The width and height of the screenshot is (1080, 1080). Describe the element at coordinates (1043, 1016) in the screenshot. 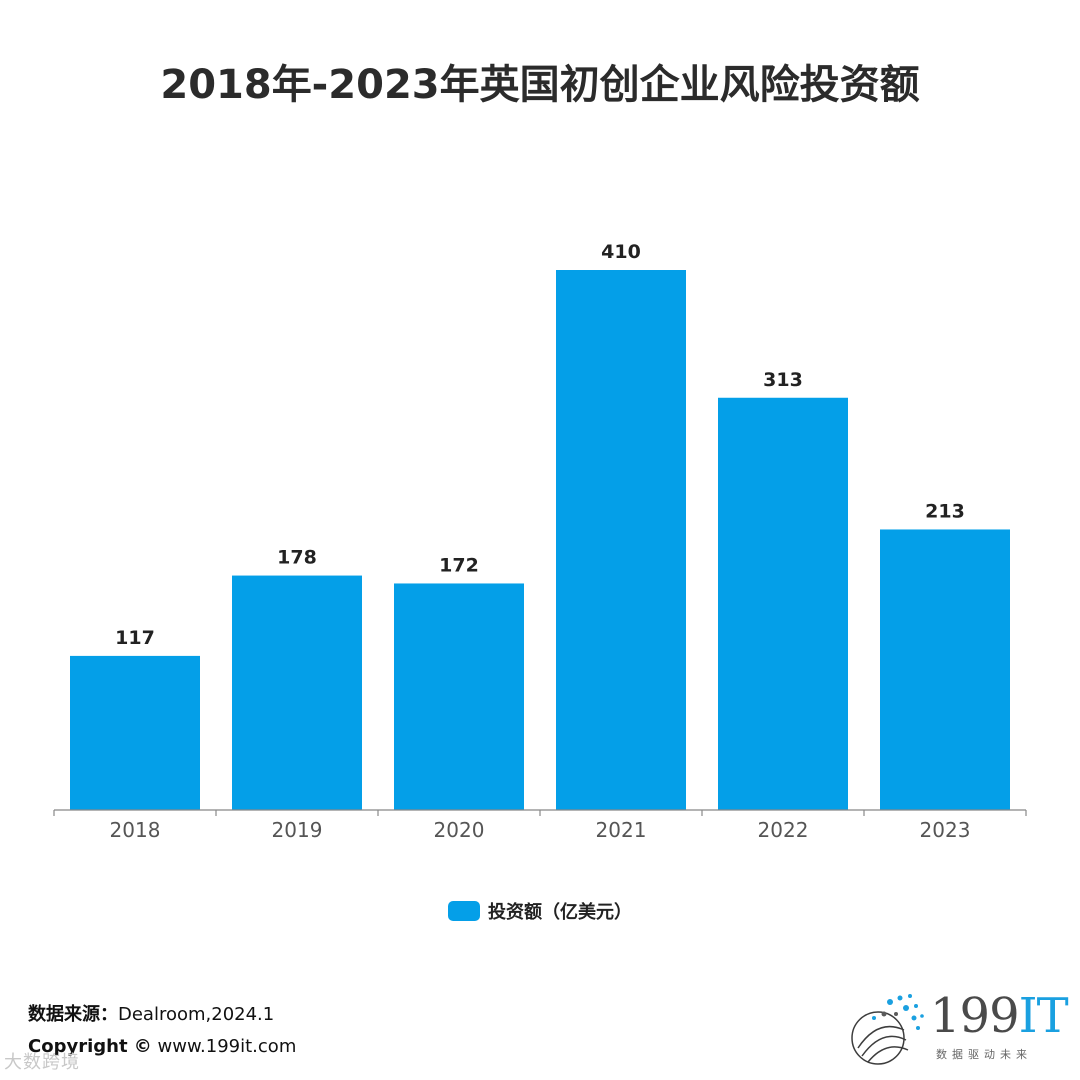

I see `logo-brand-letters: IT` at that location.